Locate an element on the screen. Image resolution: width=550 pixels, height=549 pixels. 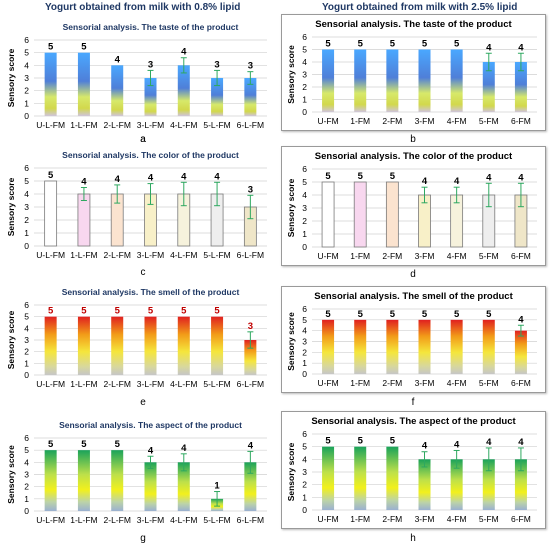
x-tick-label: 2-L-FM is located at coordinates (117, 255).